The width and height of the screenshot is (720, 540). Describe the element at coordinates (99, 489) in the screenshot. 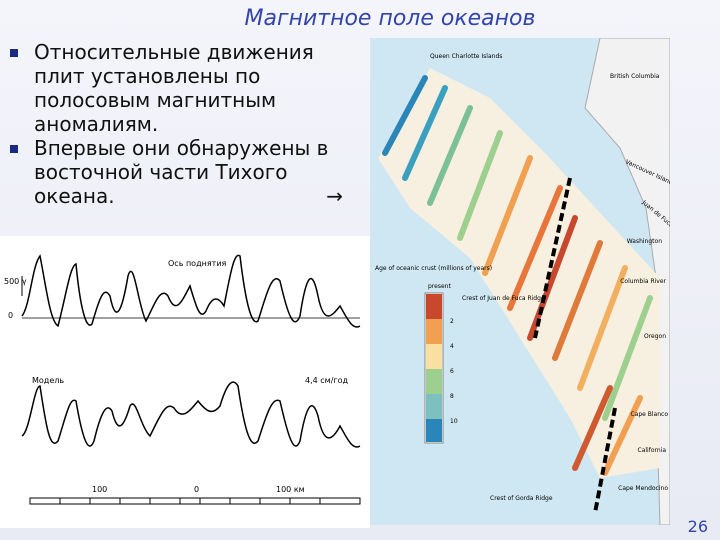

I see `label: 100` at that location.